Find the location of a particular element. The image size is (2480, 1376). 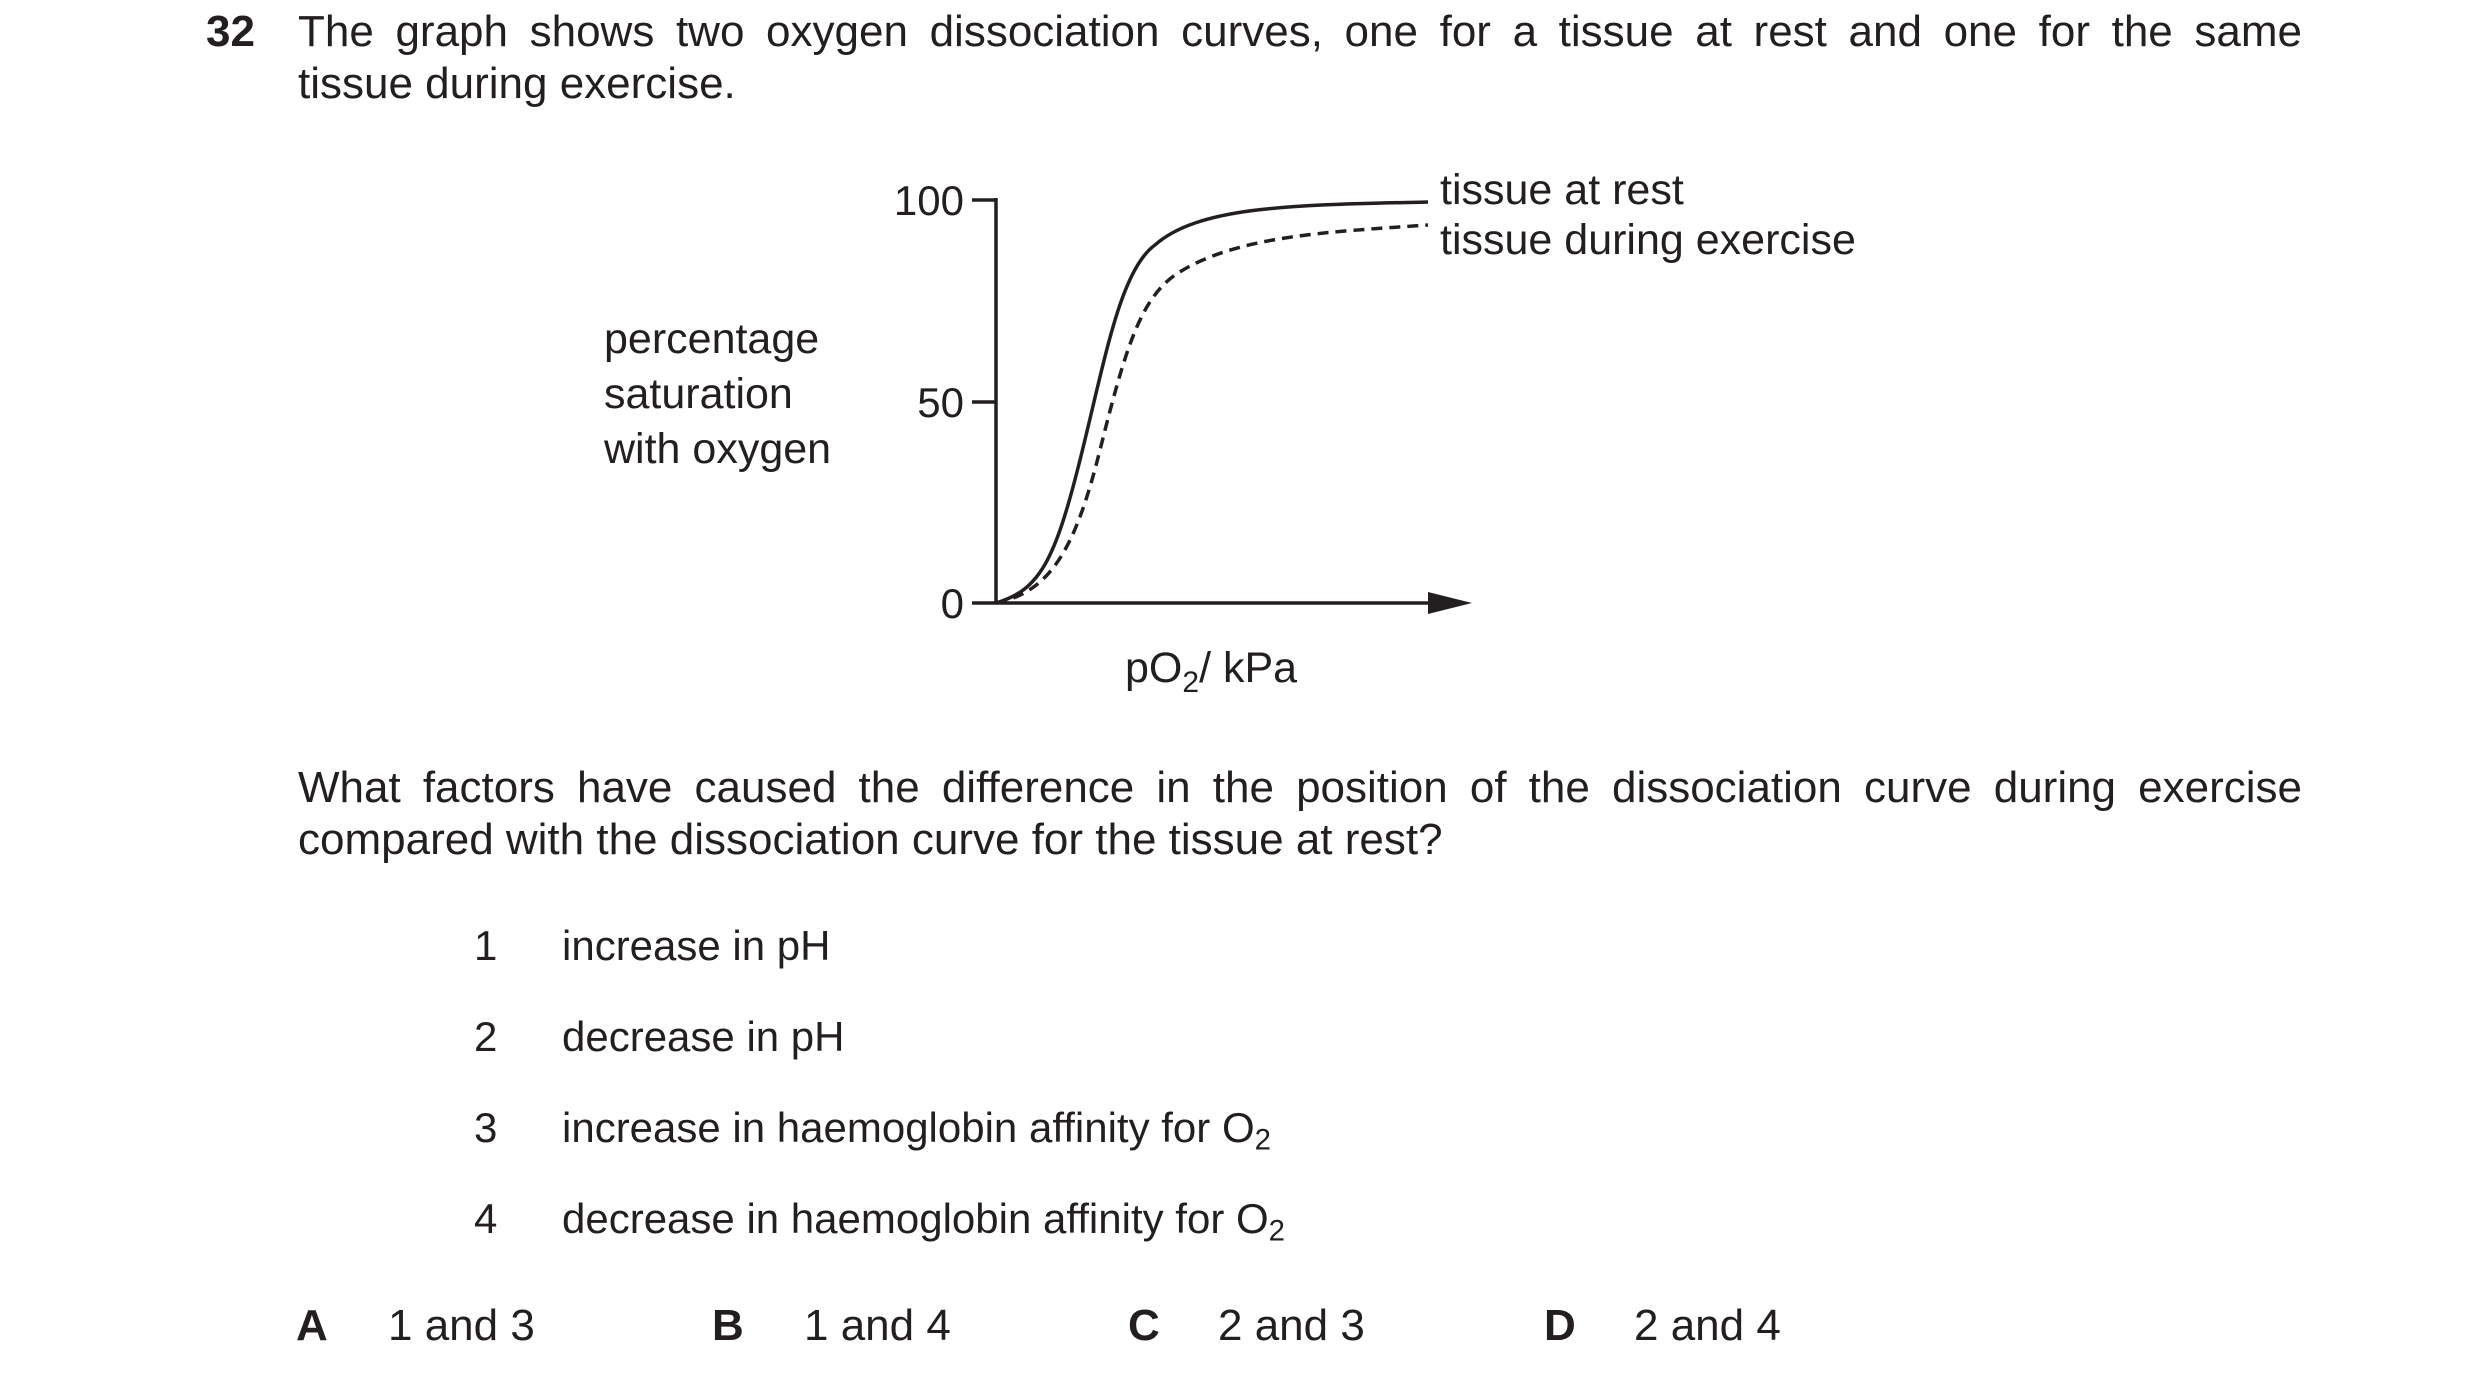

statement-text-main: increase in pH is located at coordinates (696, 945).